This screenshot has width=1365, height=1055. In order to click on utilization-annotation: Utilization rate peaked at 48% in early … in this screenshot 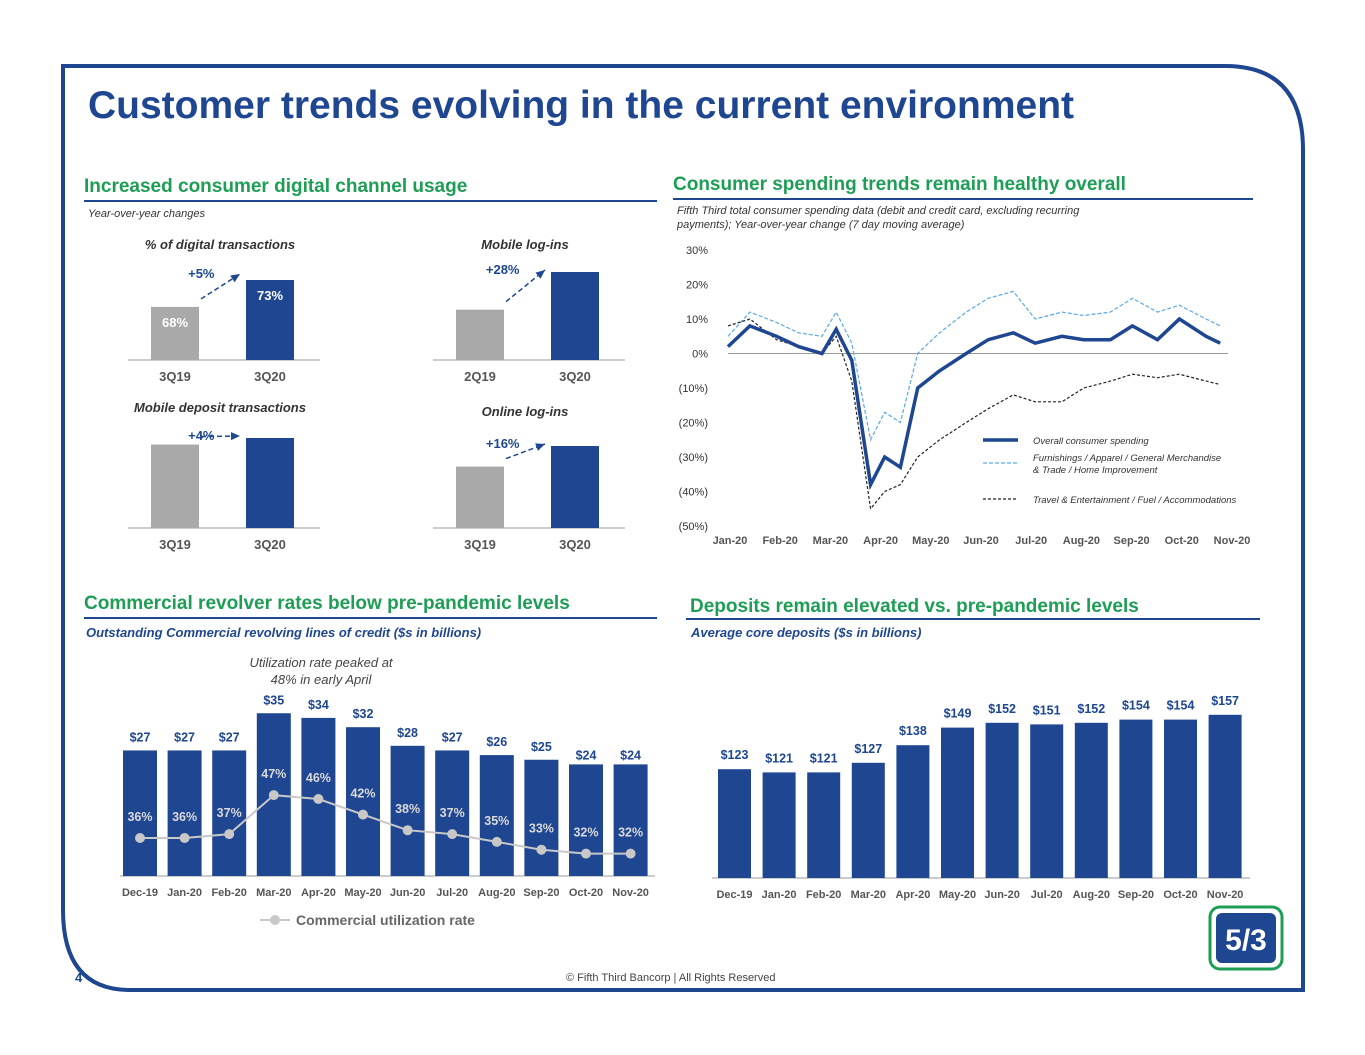, I will do `click(321, 671)`.